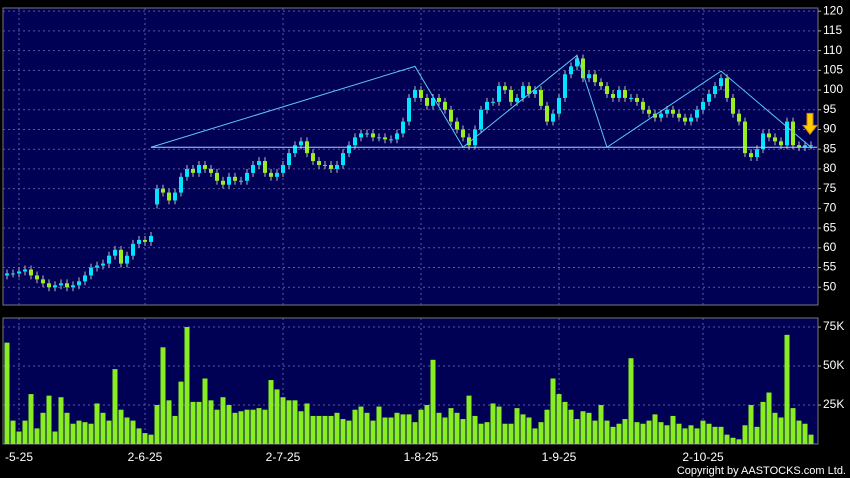 Image resolution: width=850 pixels, height=478 pixels. I want to click on y-tick-label: 25K, so click(833, 404).